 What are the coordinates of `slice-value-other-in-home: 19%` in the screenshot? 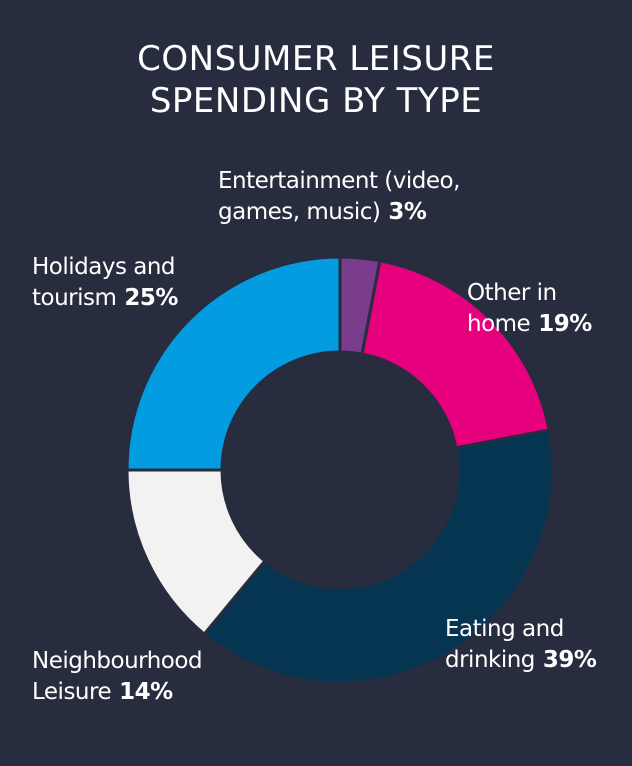 It's located at (565, 324).